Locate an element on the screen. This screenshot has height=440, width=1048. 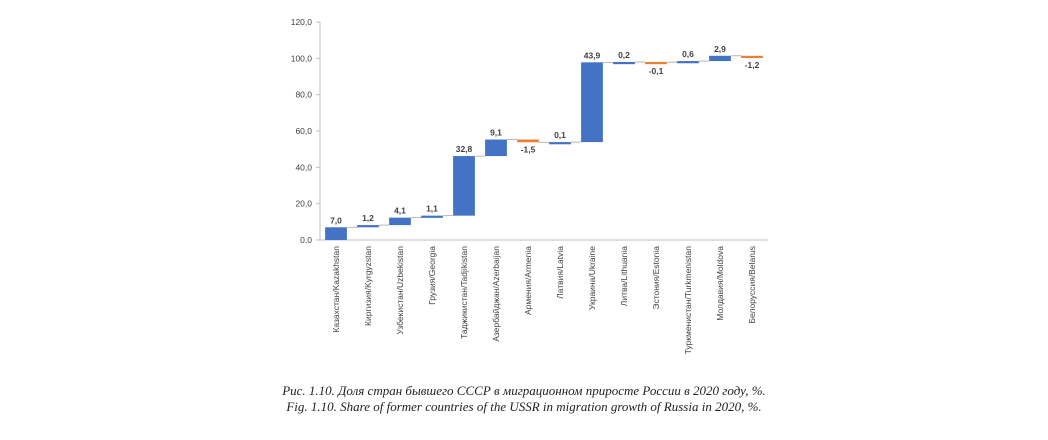
y-tick-label: 80,0 is located at coordinates (303, 95).